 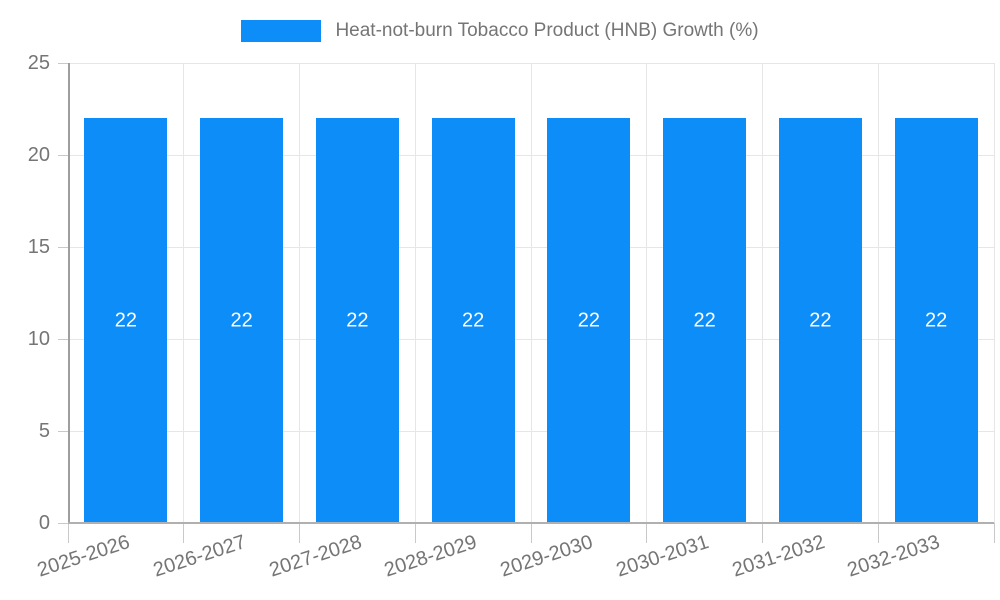 I want to click on x-axis-line, so click(x=531, y=523).